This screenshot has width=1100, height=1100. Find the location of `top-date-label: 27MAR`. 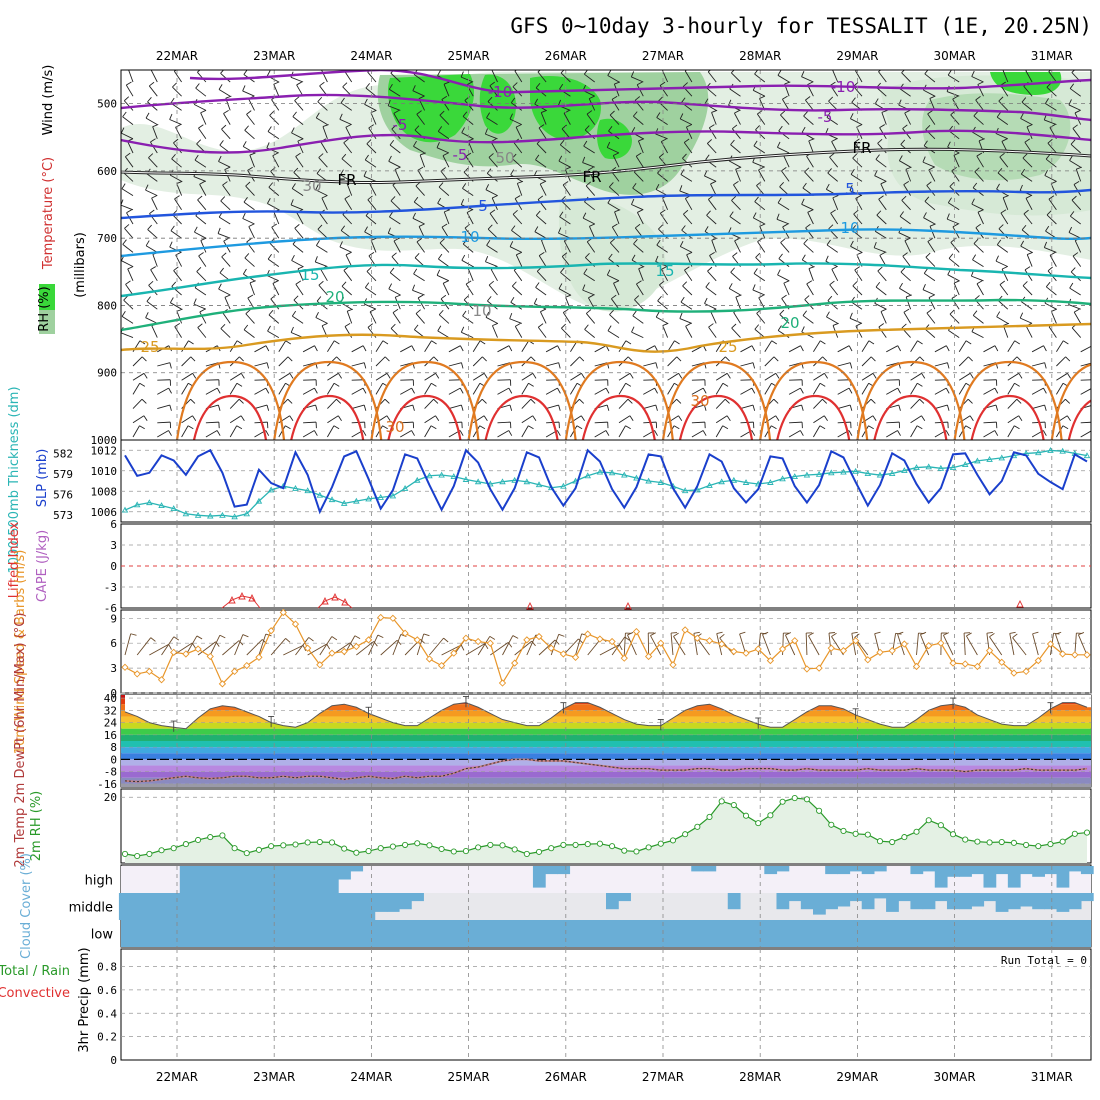

top-date-label: 27MAR is located at coordinates (663, 56).